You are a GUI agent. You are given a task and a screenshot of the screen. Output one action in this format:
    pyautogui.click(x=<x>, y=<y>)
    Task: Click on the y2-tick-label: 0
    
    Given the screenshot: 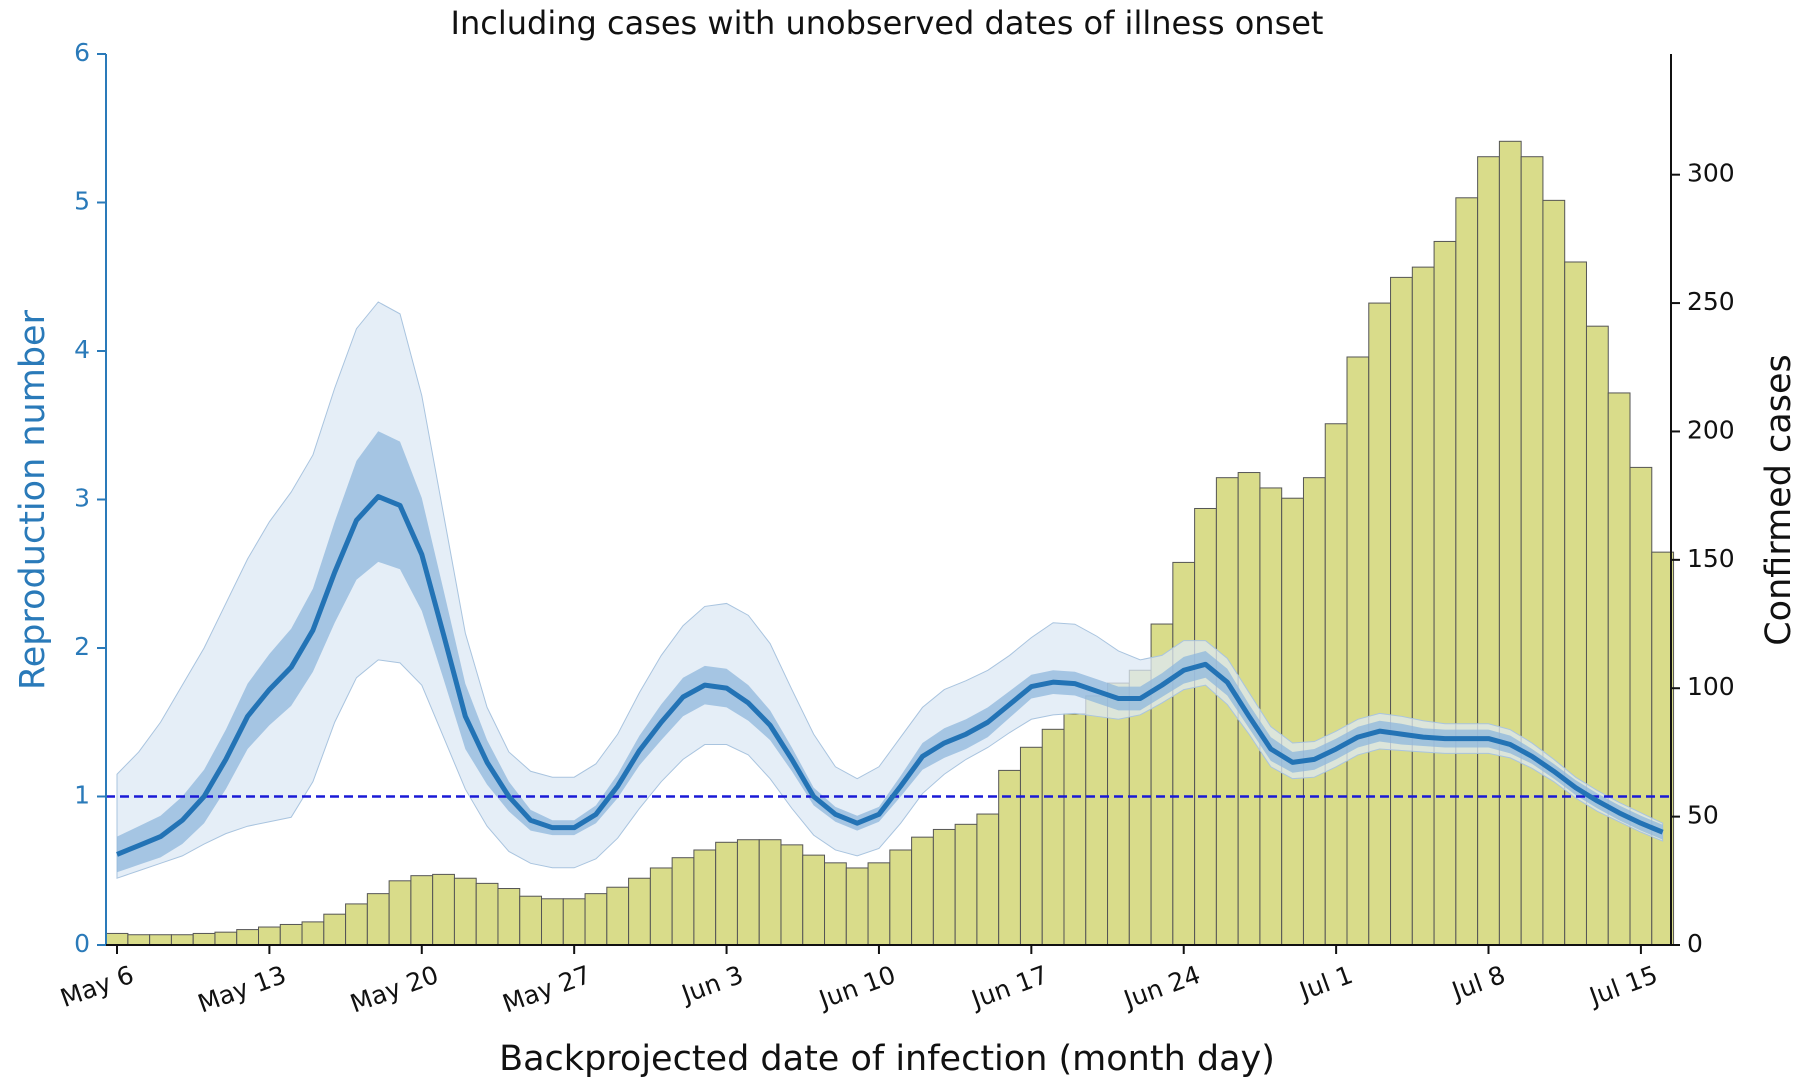 What is the action you would take?
    pyautogui.click(x=1695, y=943)
    